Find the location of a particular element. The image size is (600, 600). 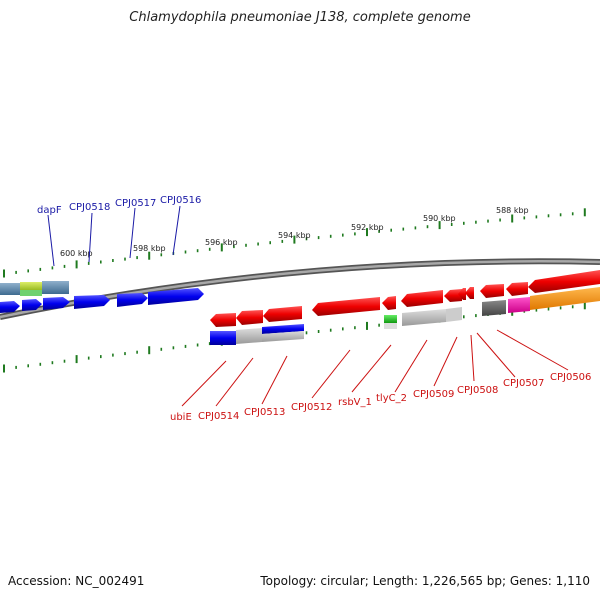

gene-label-CPJ0513: CPJ0513 is located at coordinates (264, 412).